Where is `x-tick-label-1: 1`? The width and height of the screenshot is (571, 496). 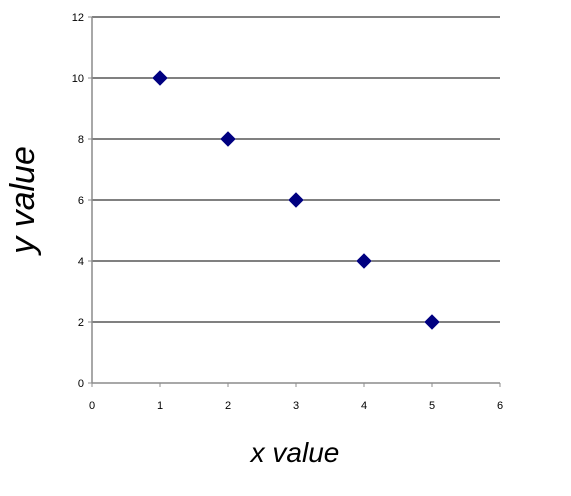
x-tick-label-1: 1 is located at coordinates (160, 406).